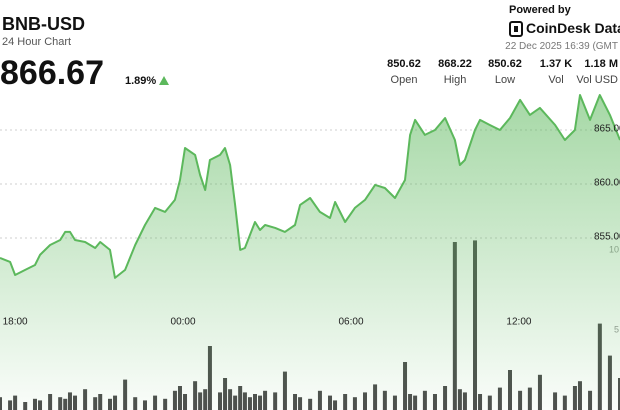 The width and height of the screenshot is (620, 410). Describe the element at coordinates (455, 64) in the screenshot. I see `stat-value: 868.22` at that location.